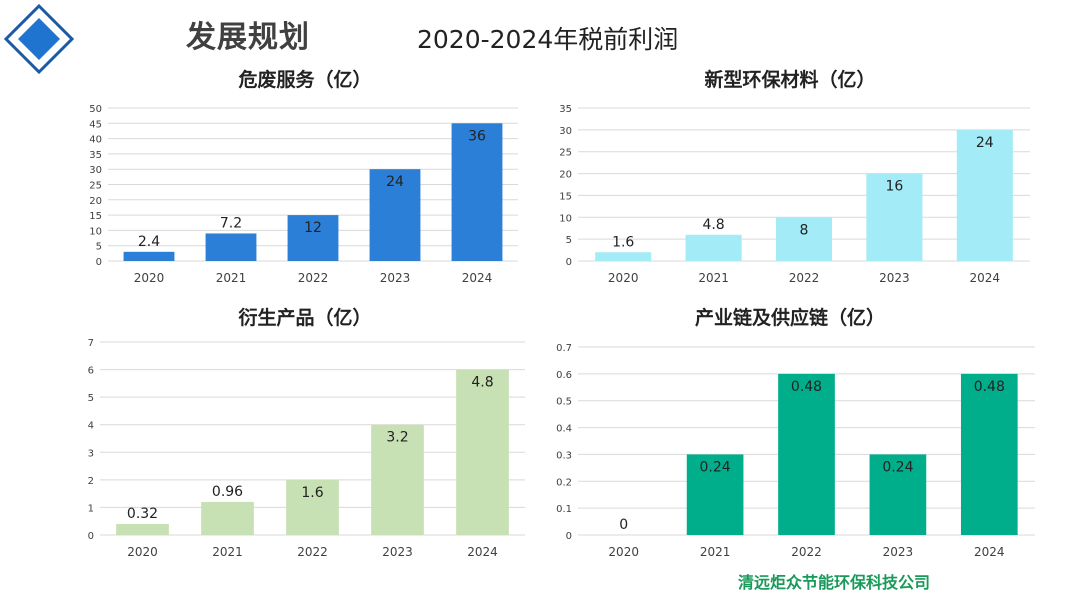 The height and width of the screenshot is (609, 1080). Describe the element at coordinates (91, 343) in the screenshot. I see `chart-3-y-tick-label: 7` at that location.